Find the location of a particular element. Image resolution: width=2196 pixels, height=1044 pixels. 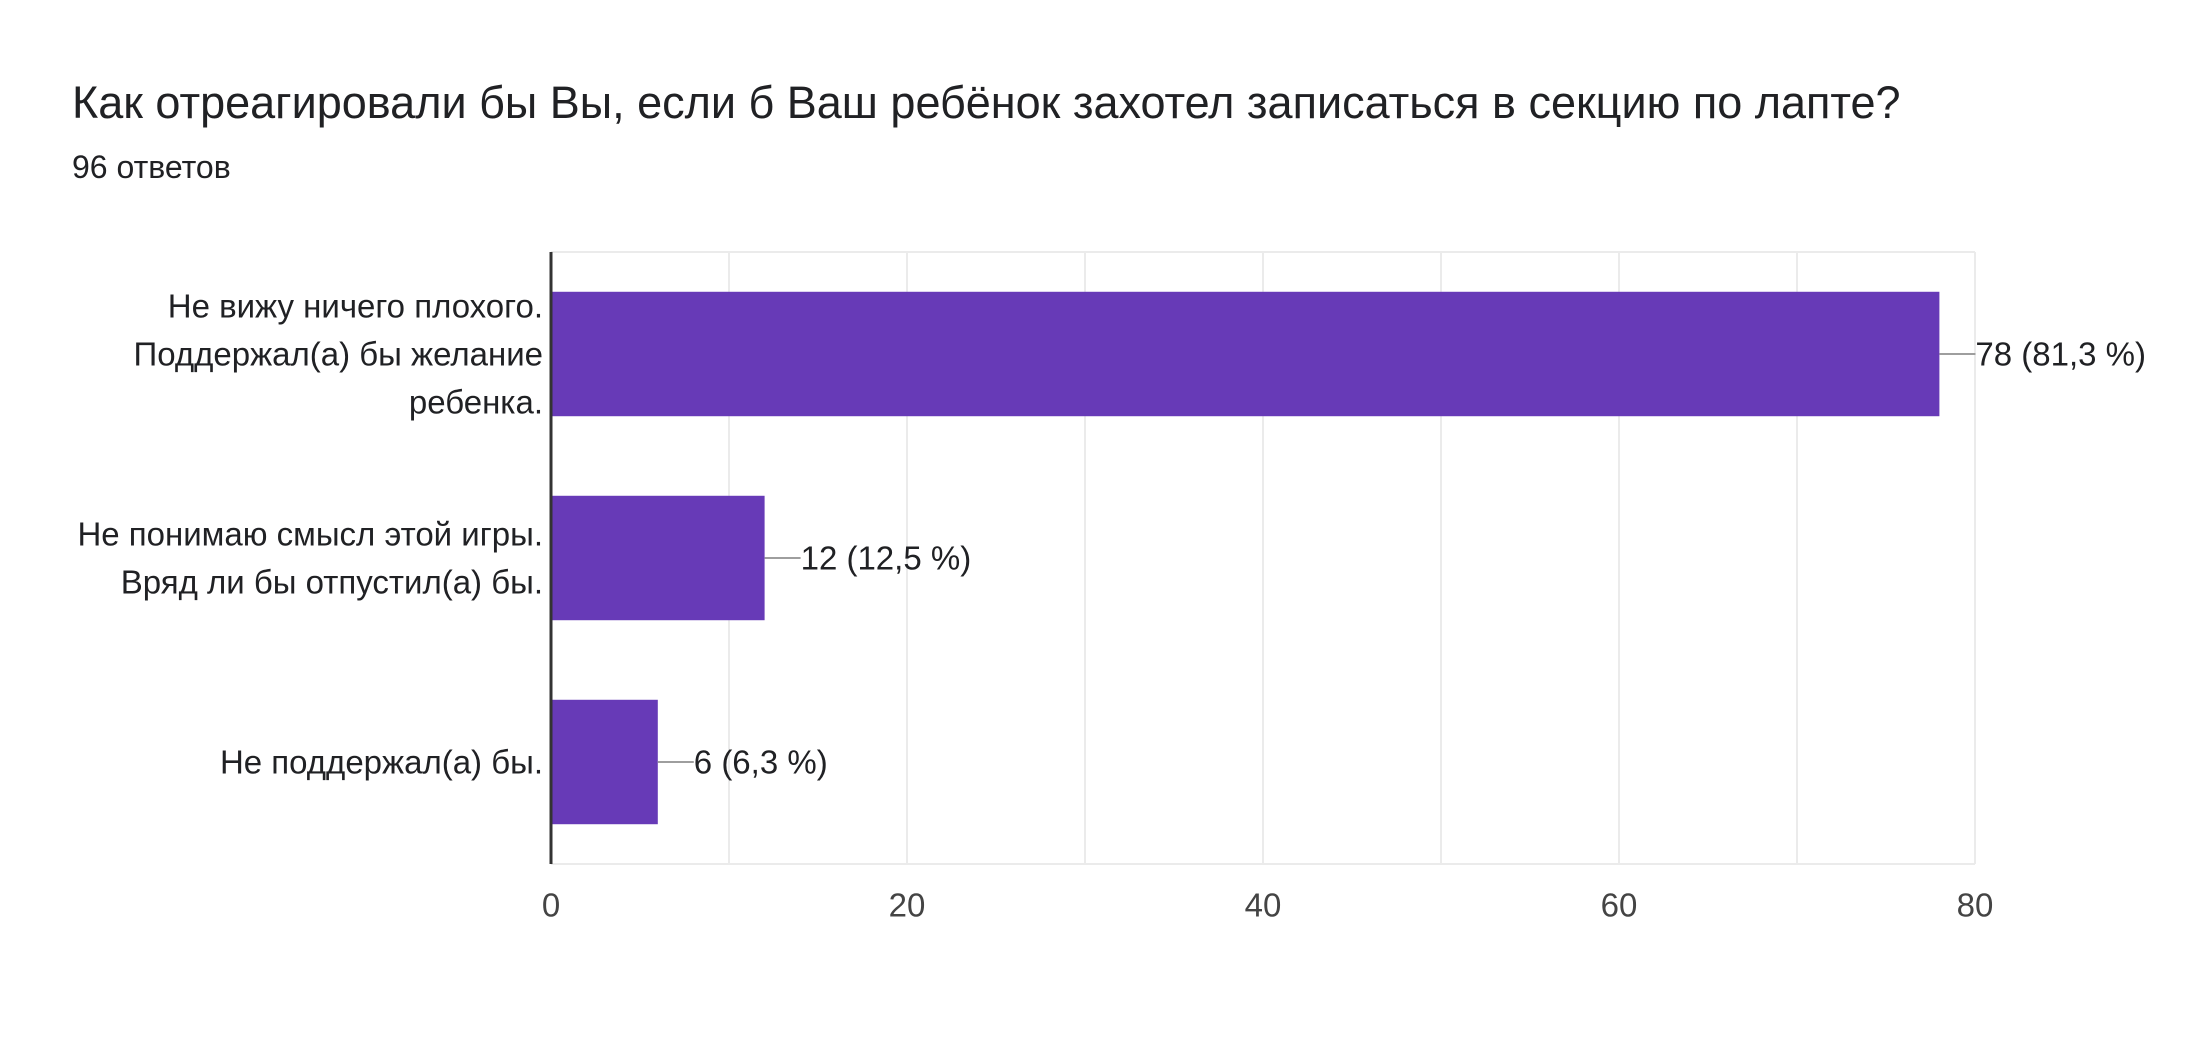

category-label: Не вижу ничего плохого. is located at coordinates (355, 306).